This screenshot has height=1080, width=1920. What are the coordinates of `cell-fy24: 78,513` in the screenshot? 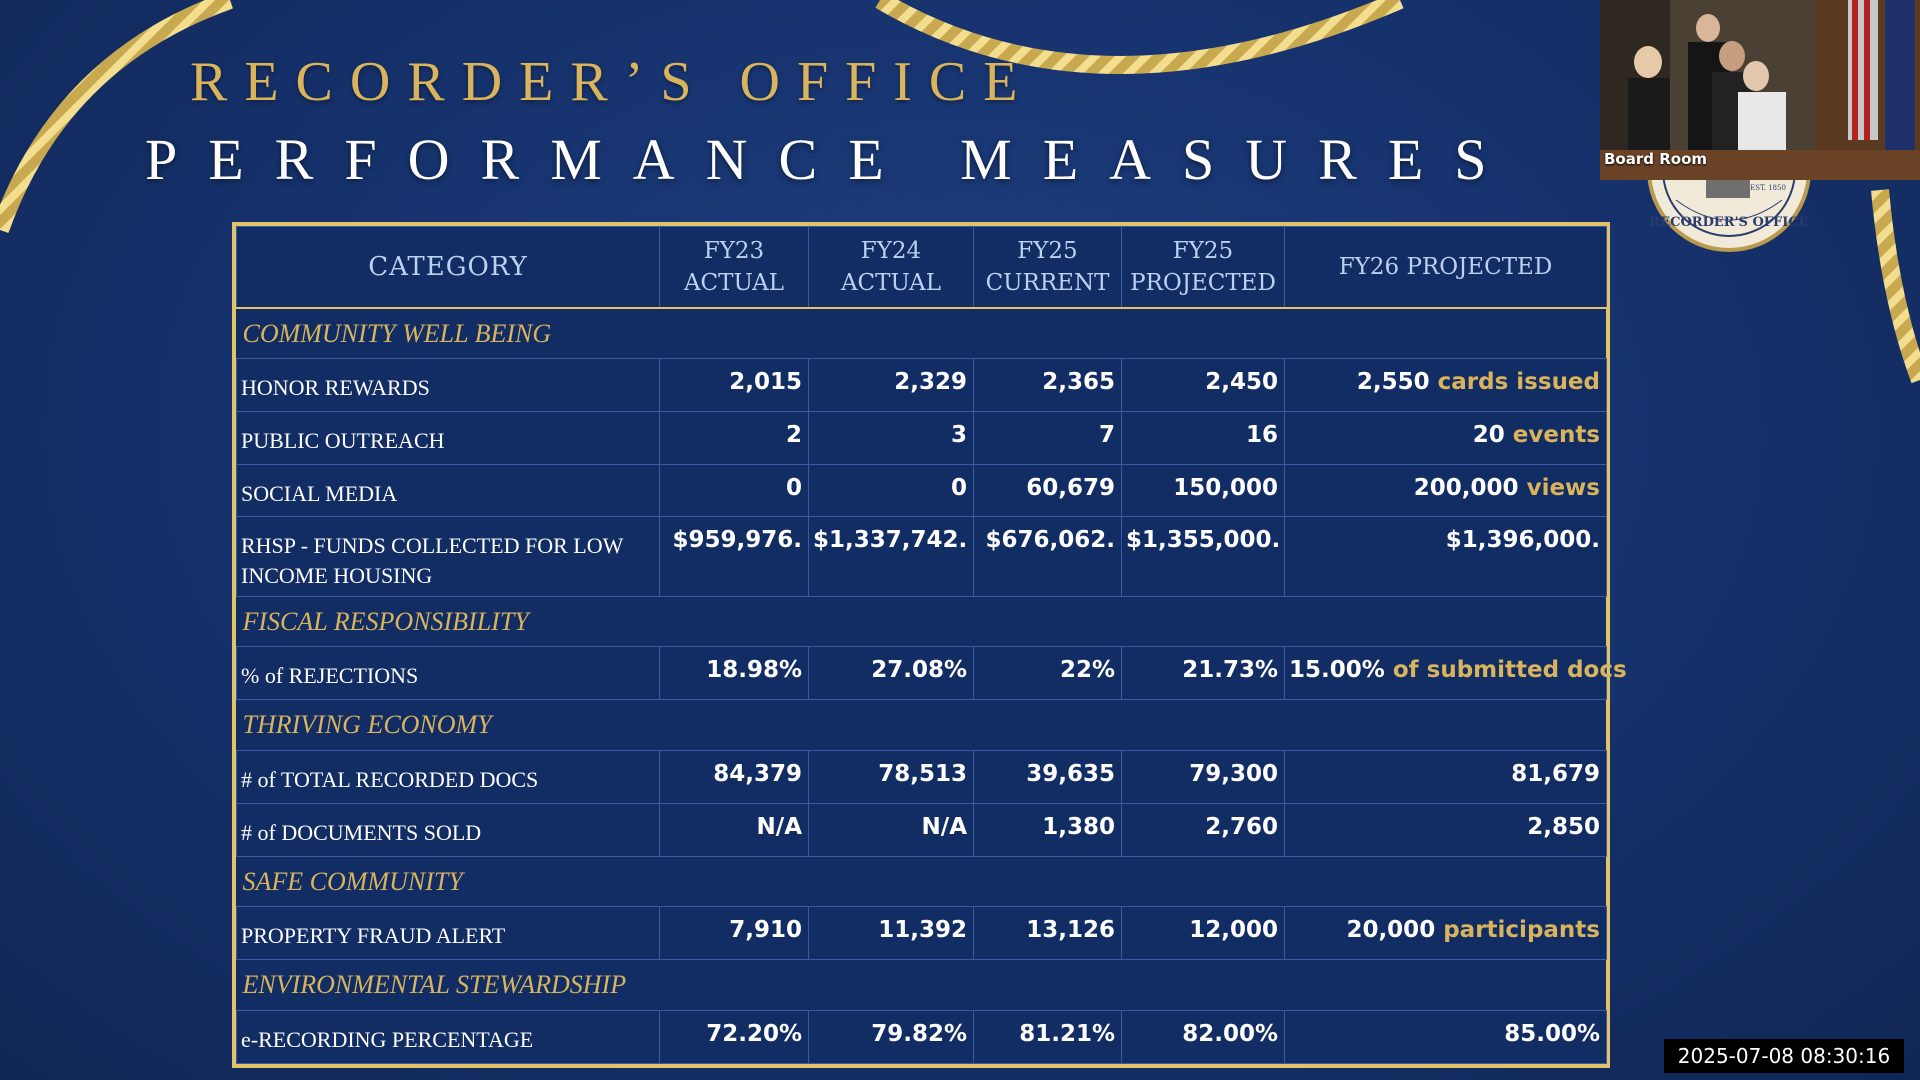 It's located at (891, 777).